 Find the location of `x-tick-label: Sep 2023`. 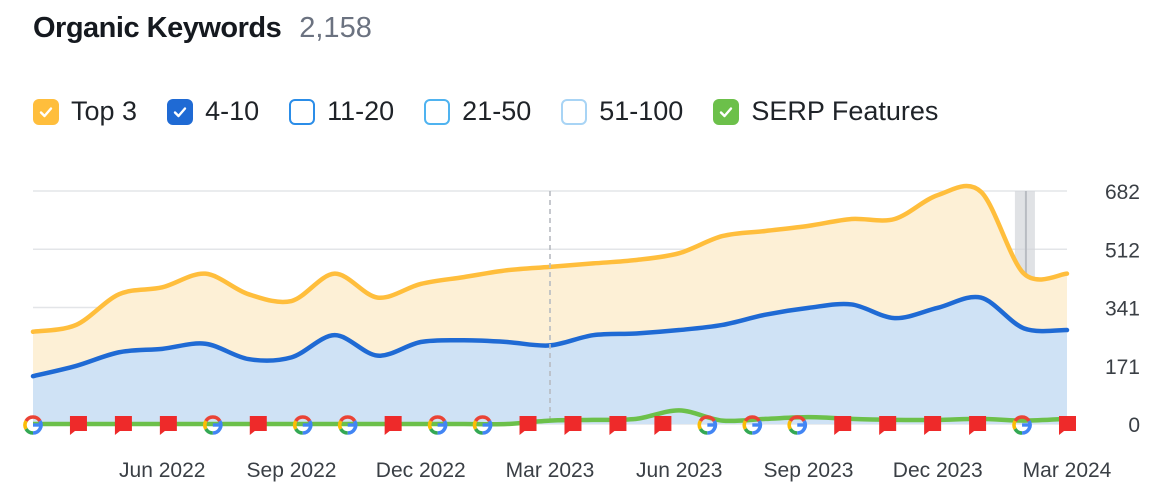

x-tick-label: Sep 2023 is located at coordinates (809, 470).